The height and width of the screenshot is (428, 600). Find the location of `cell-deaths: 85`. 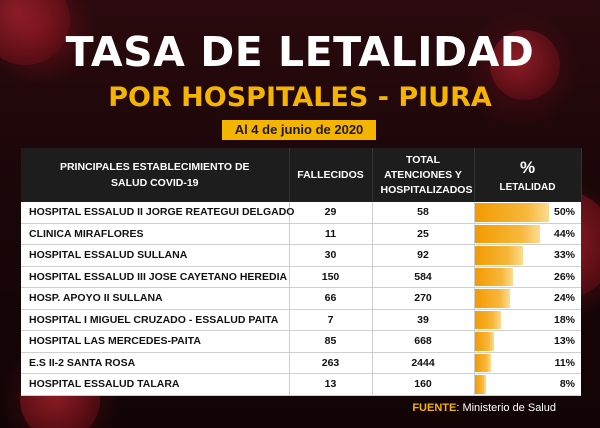

cell-deaths: 85 is located at coordinates (331, 341).